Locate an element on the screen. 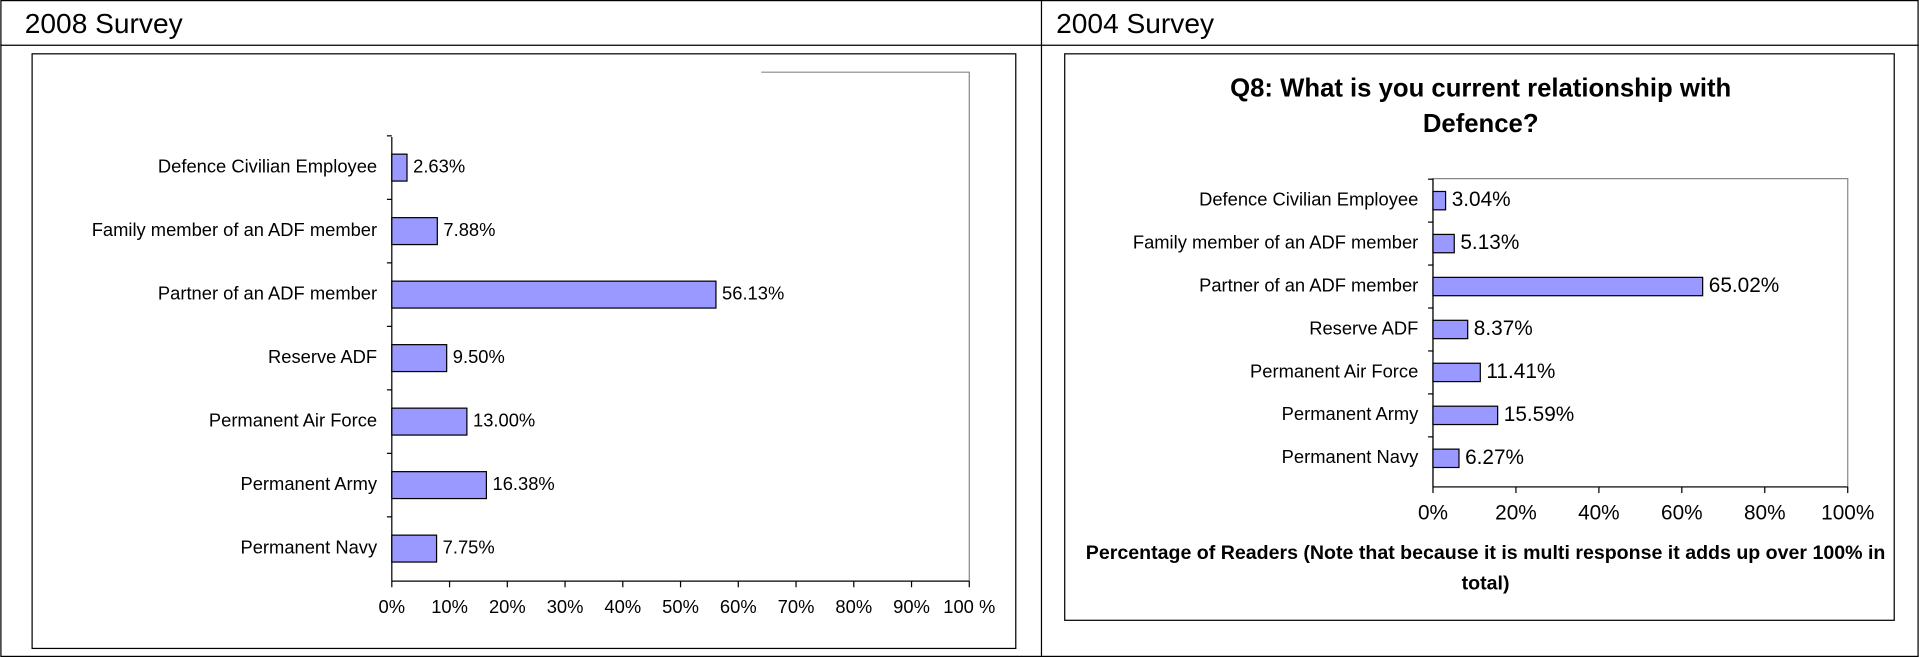 This screenshot has height=657, width=1919. x-tick-label: 30% is located at coordinates (565, 606).